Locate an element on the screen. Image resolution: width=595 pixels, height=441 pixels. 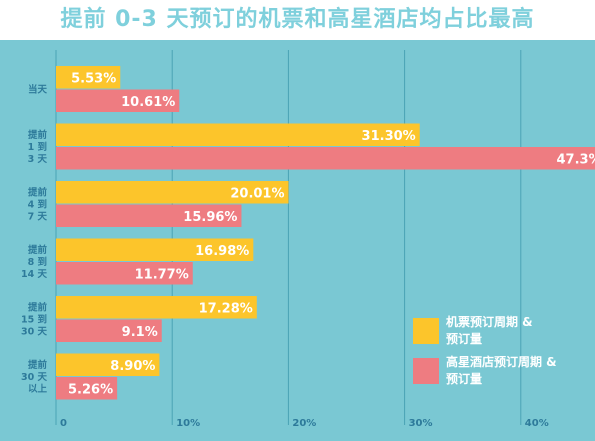
x-tick-label: 30% is located at coordinates (421, 423).